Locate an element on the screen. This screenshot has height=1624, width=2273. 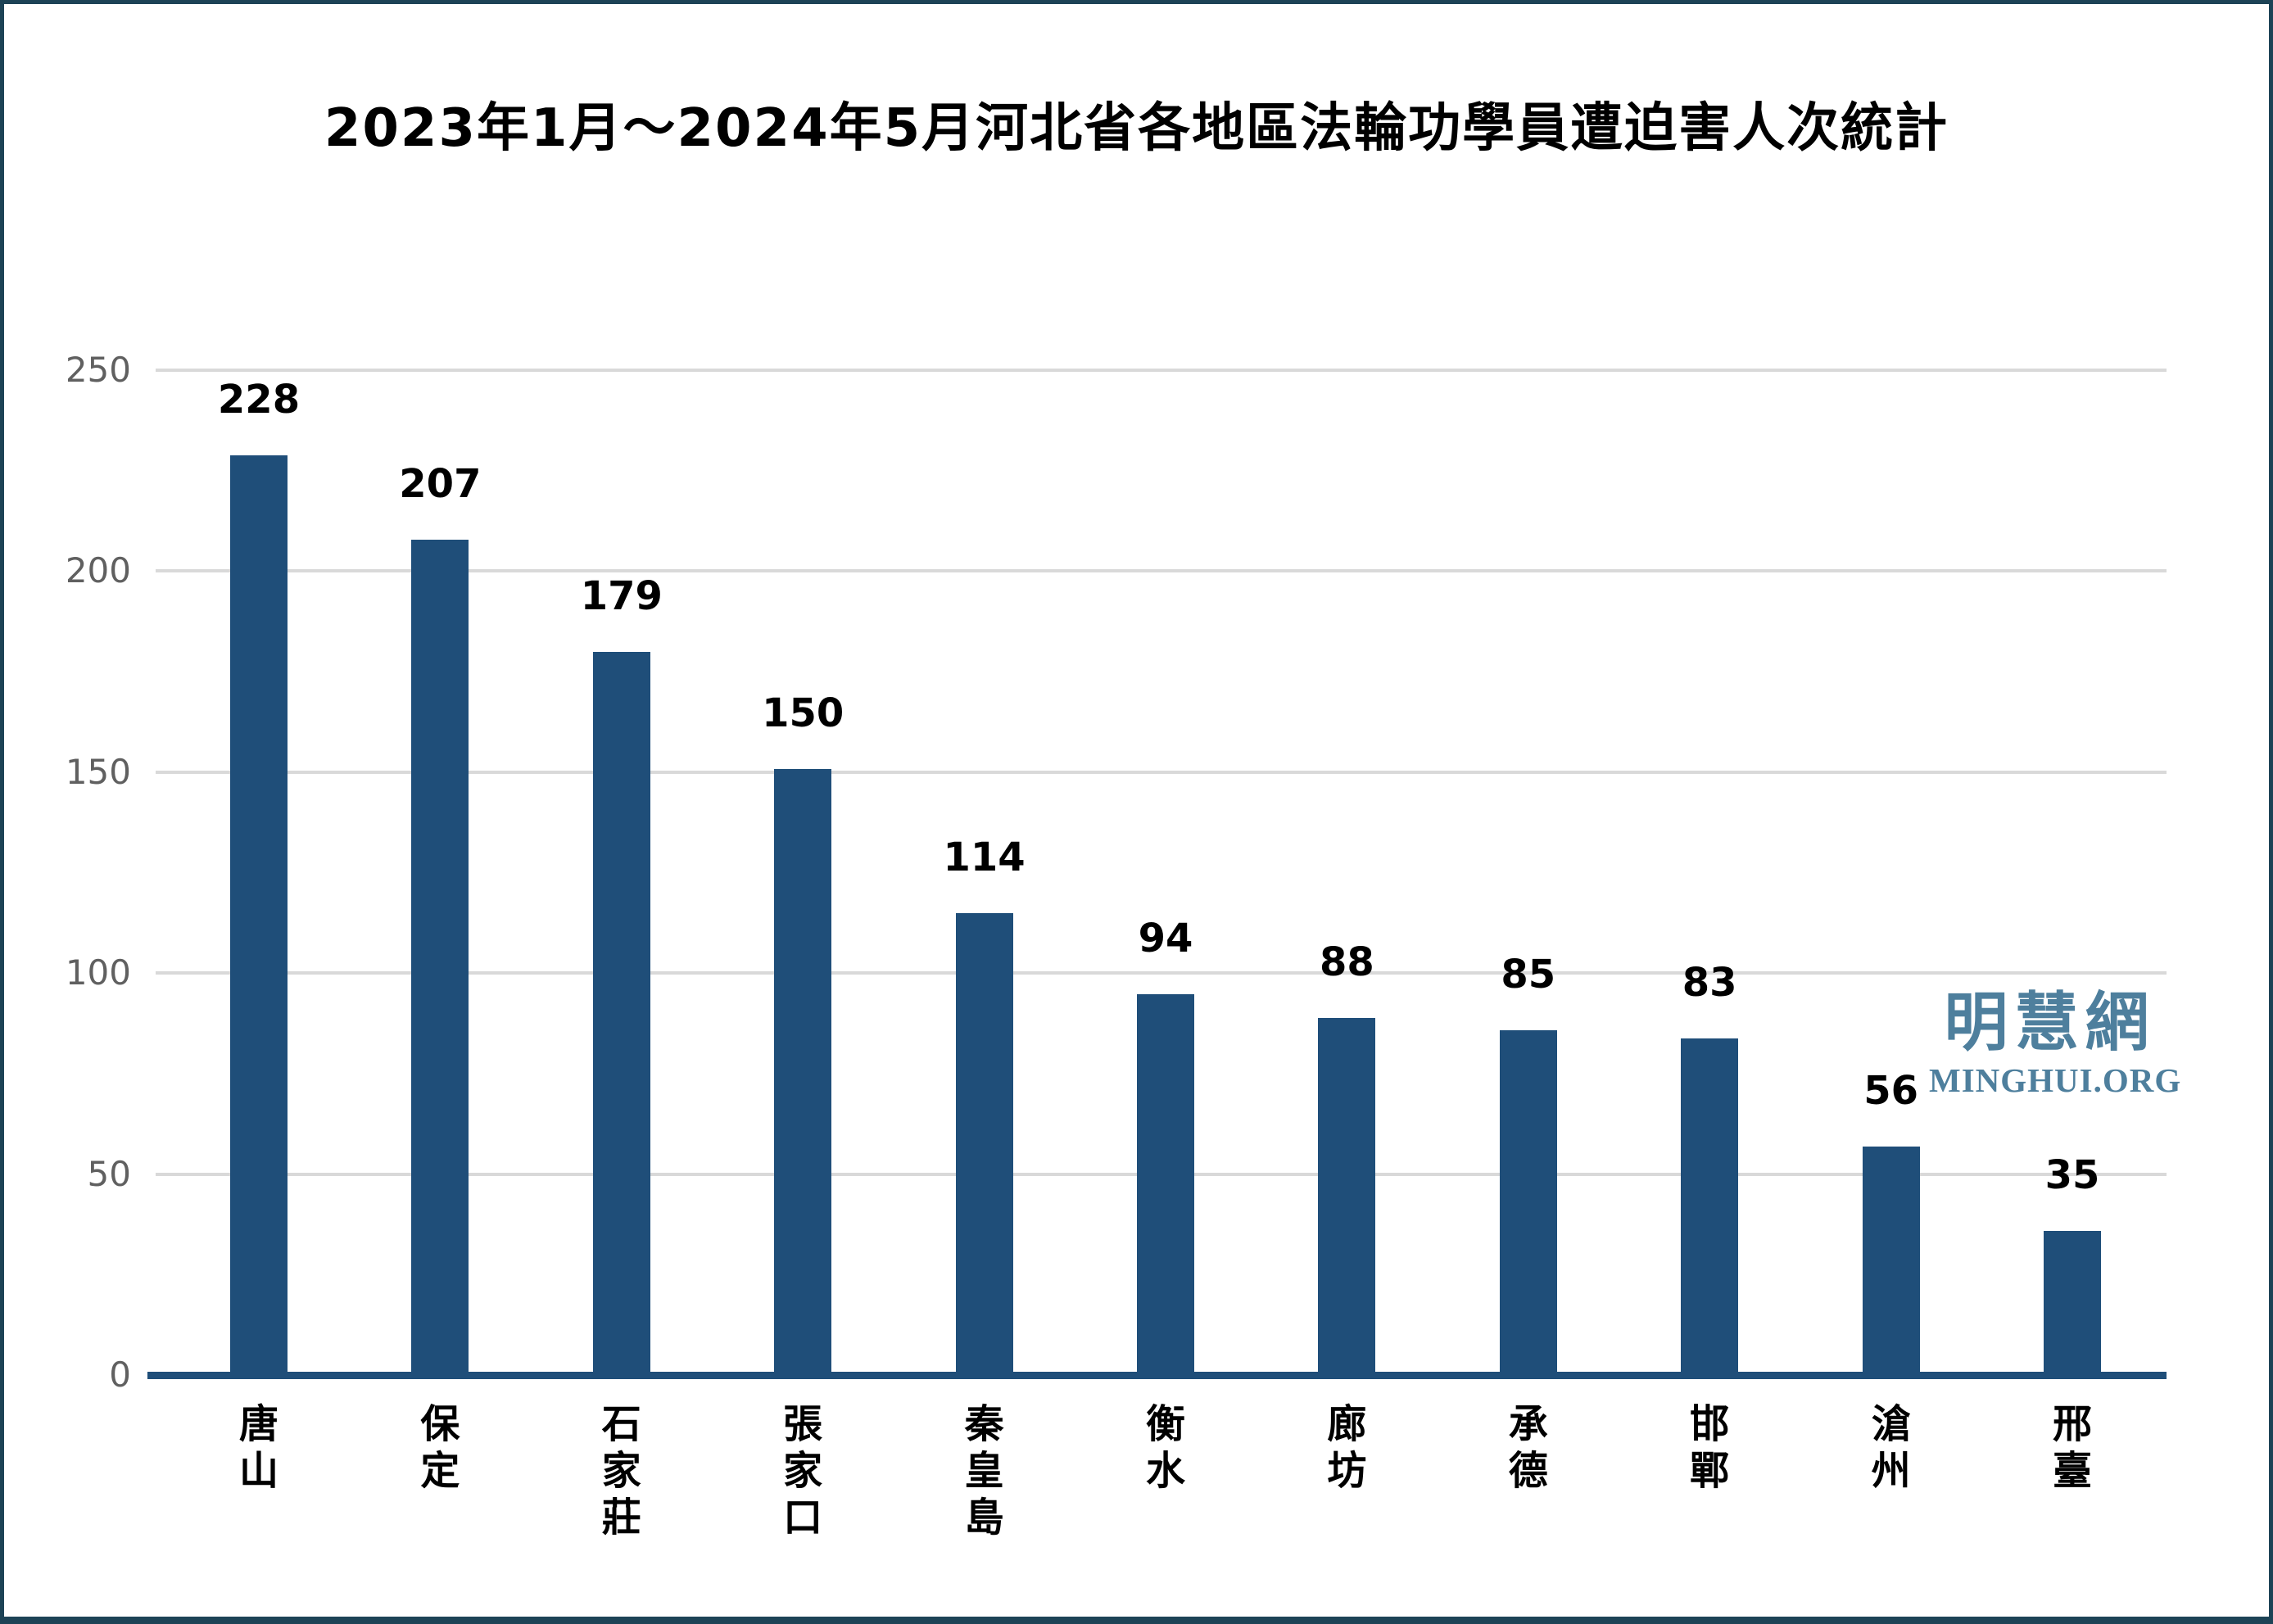
minghui-watermark-url: MINGHUI.ORG is located at coordinates (2055, 1080).